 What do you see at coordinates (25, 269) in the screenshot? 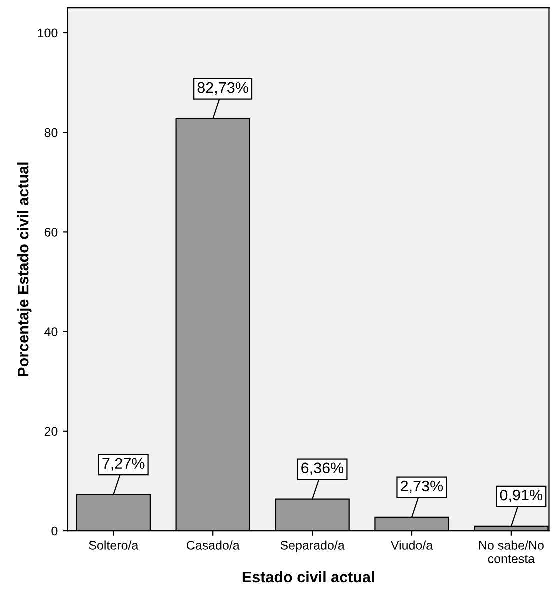
I see `y-axis-title: Porcentaje Estado civil actual` at bounding box center [25, 269].